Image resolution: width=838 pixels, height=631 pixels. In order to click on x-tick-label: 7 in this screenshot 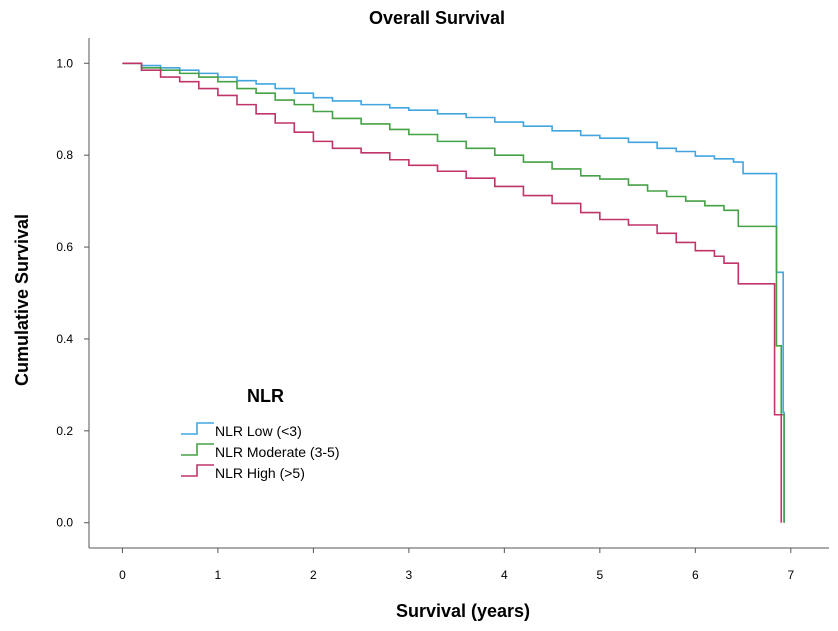, I will do `click(790, 575)`.